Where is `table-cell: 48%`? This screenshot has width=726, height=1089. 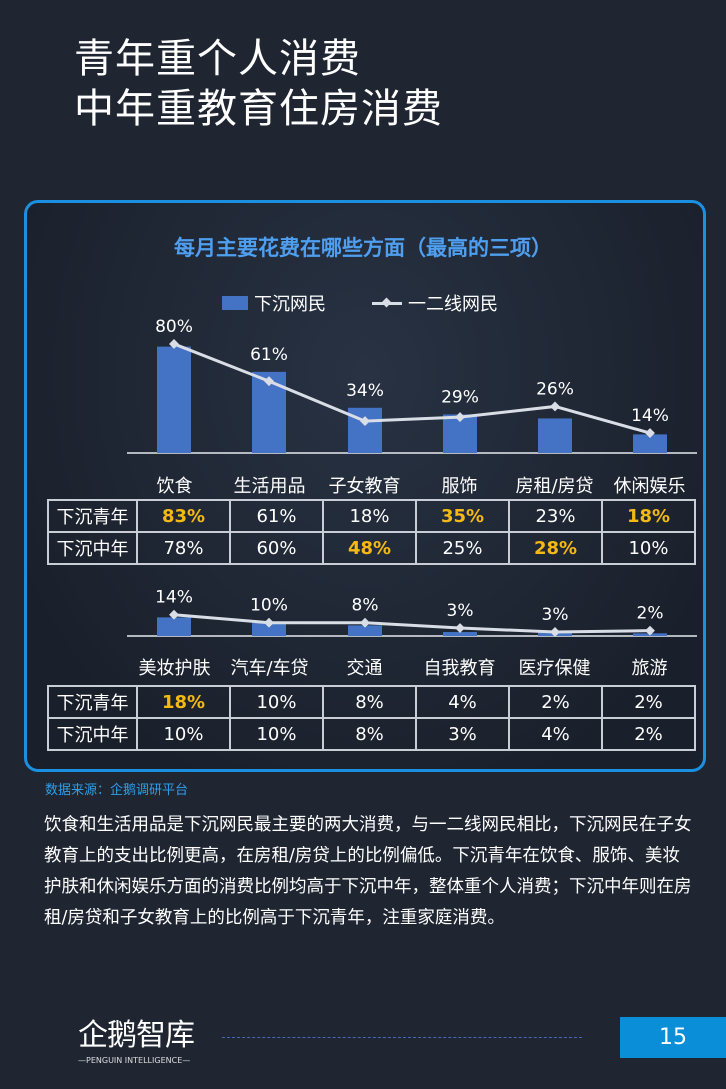 table-cell: 48% is located at coordinates (369, 548).